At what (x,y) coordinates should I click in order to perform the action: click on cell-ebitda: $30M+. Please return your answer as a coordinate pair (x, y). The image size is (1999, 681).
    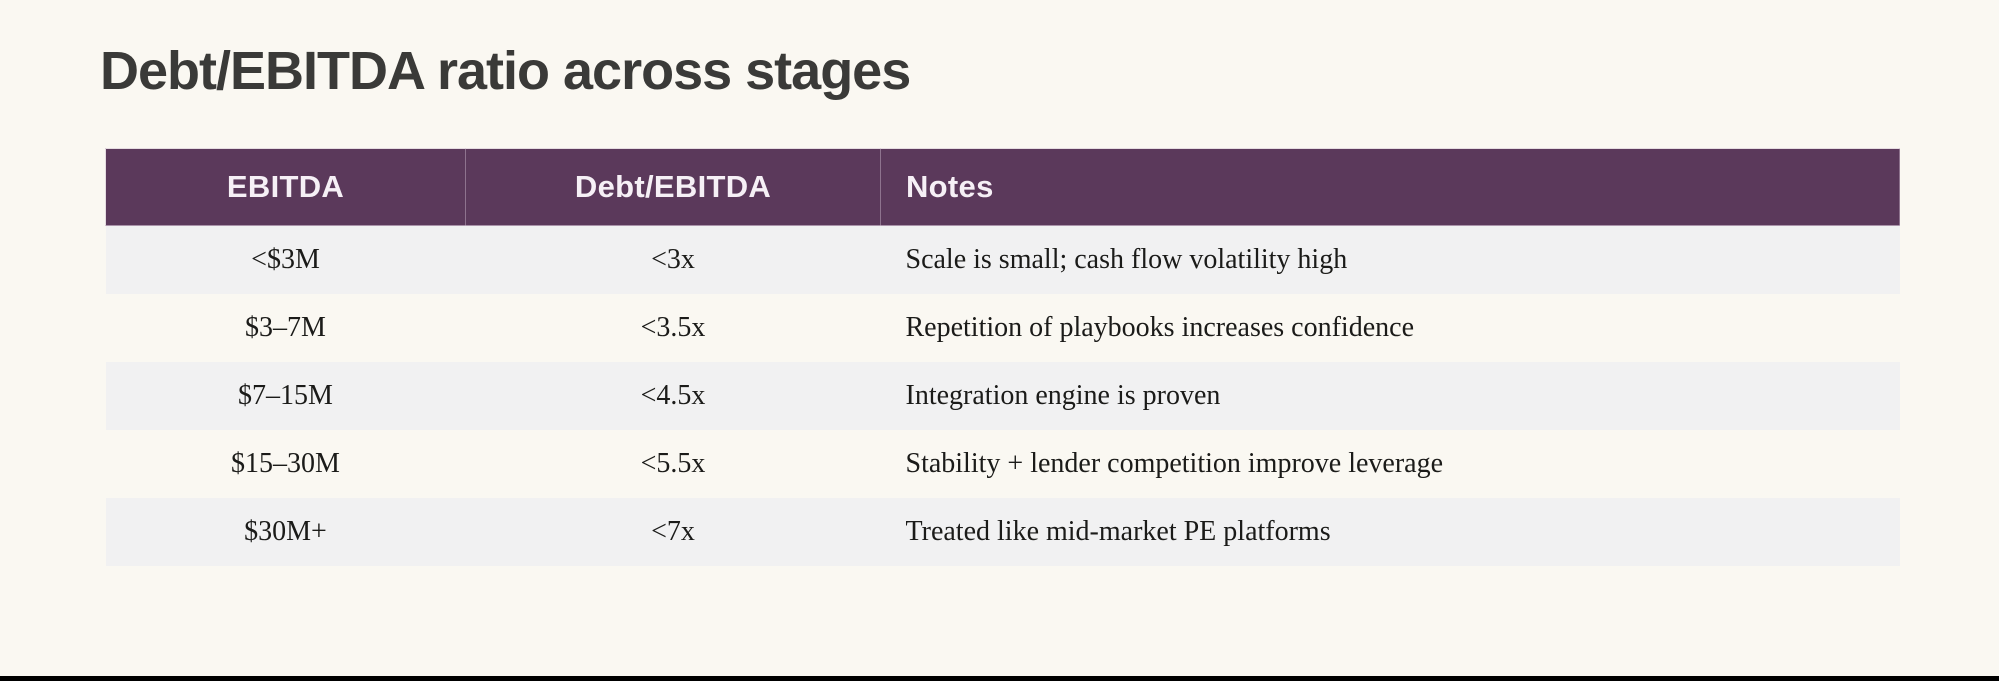
    Looking at the image, I should click on (285, 531).